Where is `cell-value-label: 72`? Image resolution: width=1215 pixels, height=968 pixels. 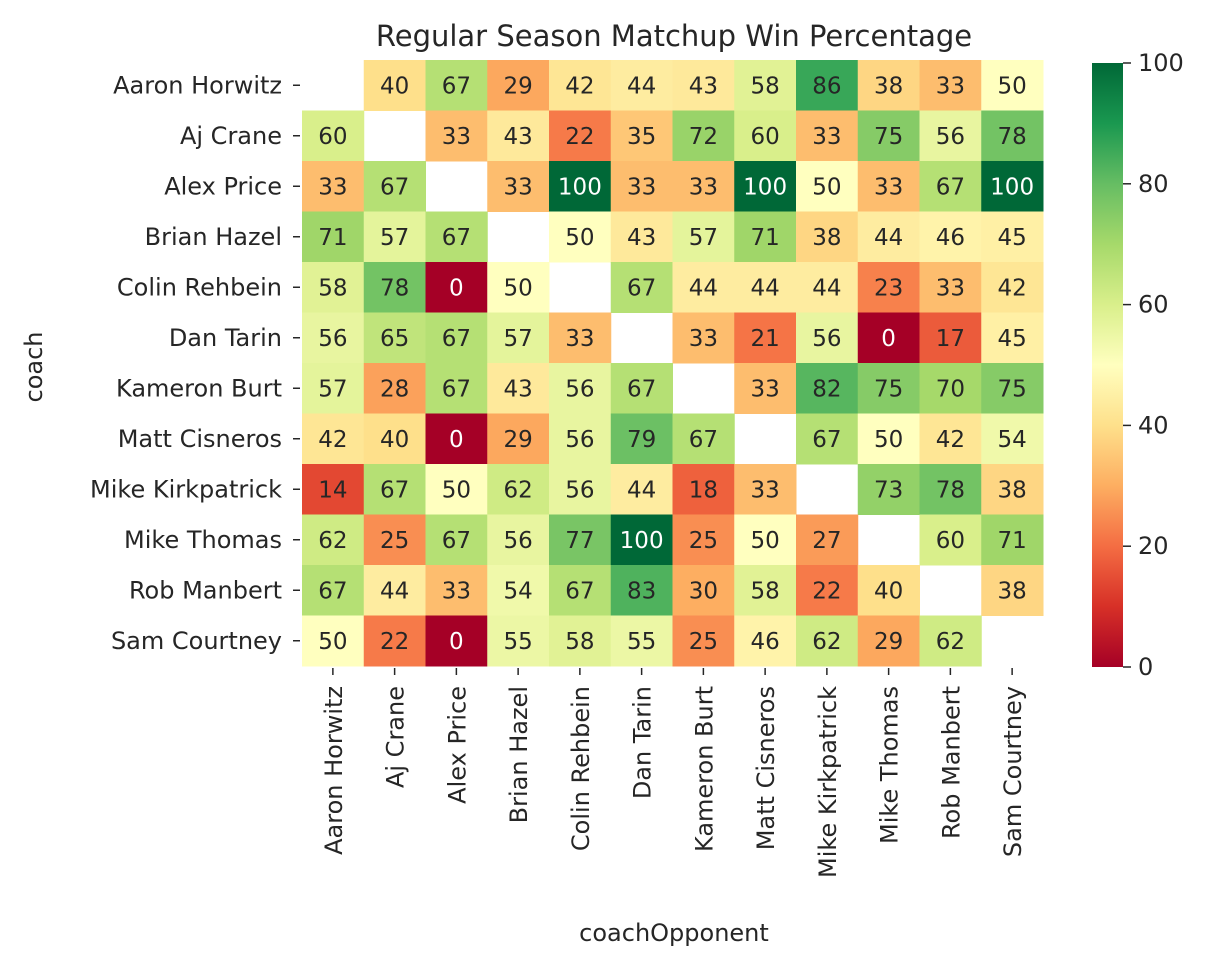
cell-value-label: 72 is located at coordinates (703, 137).